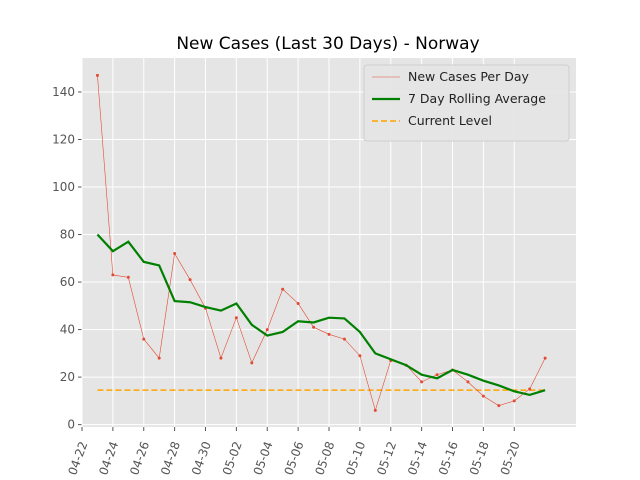 The width and height of the screenshot is (640, 480). What do you see at coordinates (293, 458) in the screenshot?
I see `x-tick-label: 05-06` at bounding box center [293, 458].